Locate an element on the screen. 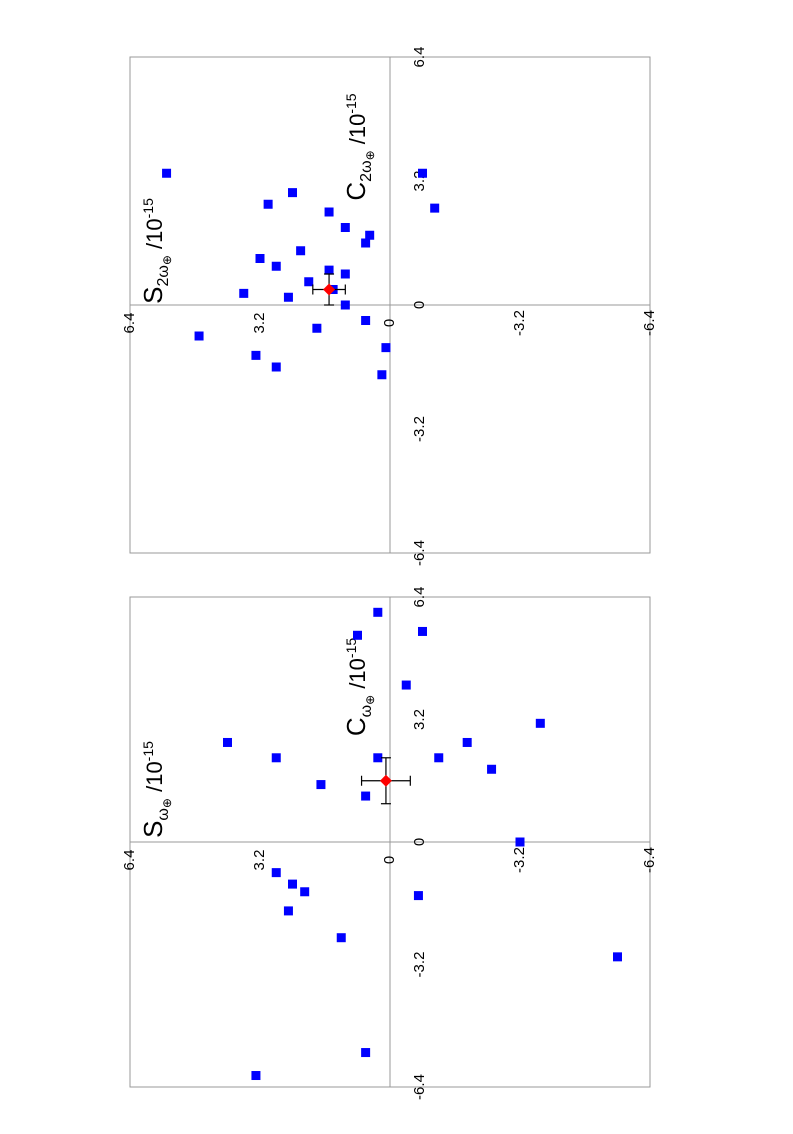 The image size is (793, 1134). x-tick-label: 3.2 is located at coordinates (419, 719).